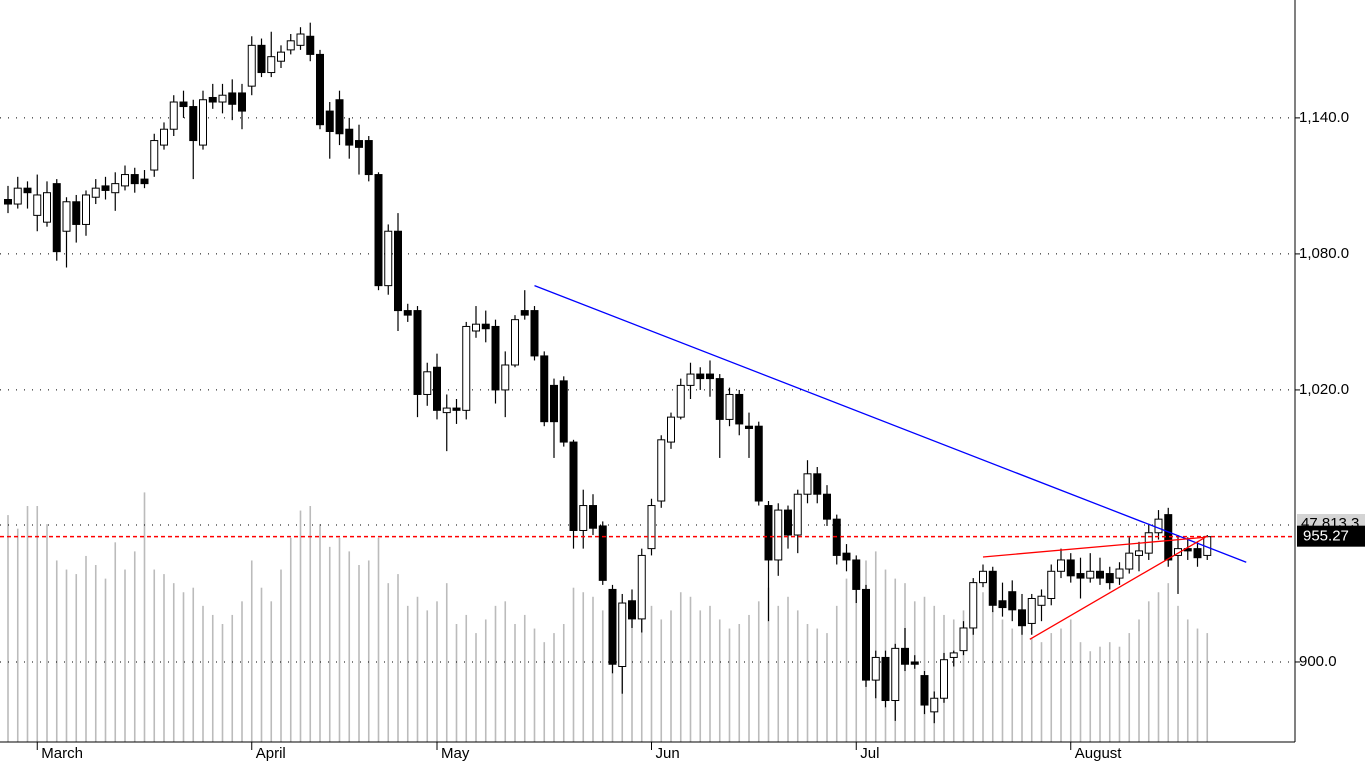 The image size is (1365, 767). Describe the element at coordinates (271, 753) in the screenshot. I see `x-tick-label: April` at that location.